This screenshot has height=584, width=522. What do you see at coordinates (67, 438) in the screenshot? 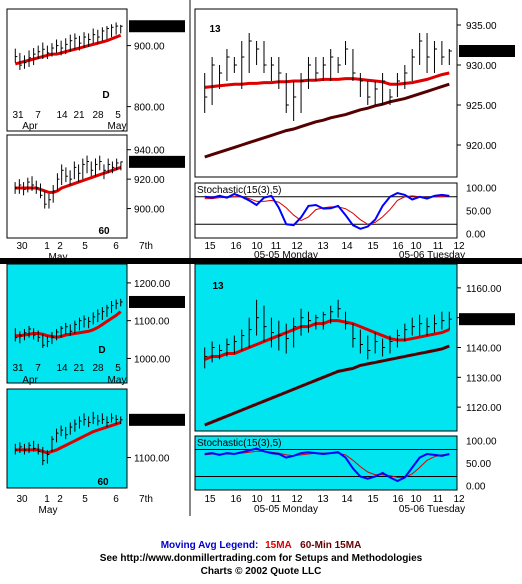
I see `panel-p5-plot` at bounding box center [67, 438].